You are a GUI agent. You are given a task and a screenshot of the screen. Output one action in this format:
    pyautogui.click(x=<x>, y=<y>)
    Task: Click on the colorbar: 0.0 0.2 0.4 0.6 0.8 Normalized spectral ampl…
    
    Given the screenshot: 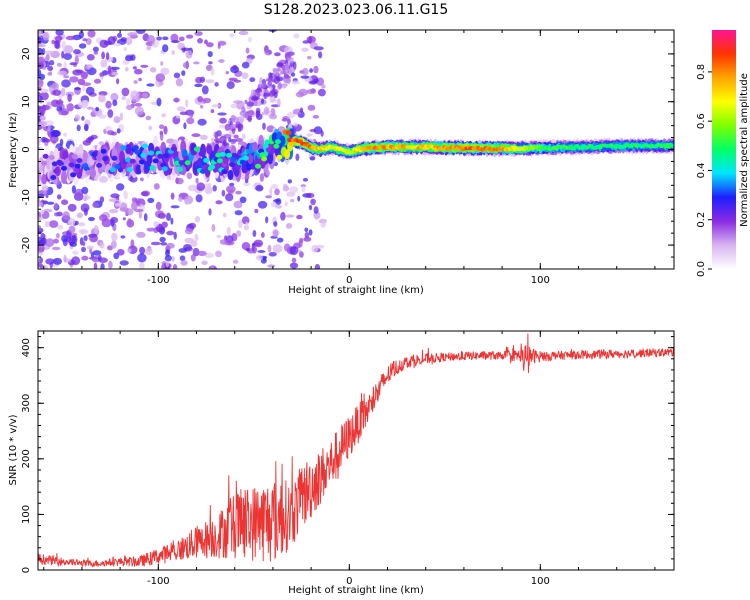 What is the action you would take?
    pyautogui.click(x=723, y=153)
    